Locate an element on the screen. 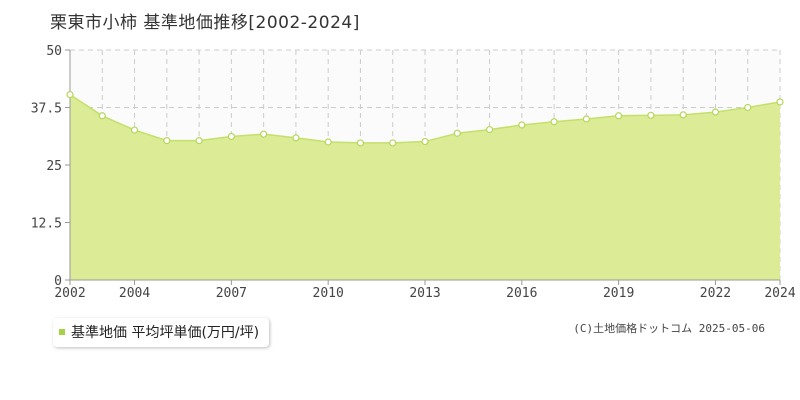 This screenshot has height=400, width=800. legend-swatch is located at coordinates (62, 332).